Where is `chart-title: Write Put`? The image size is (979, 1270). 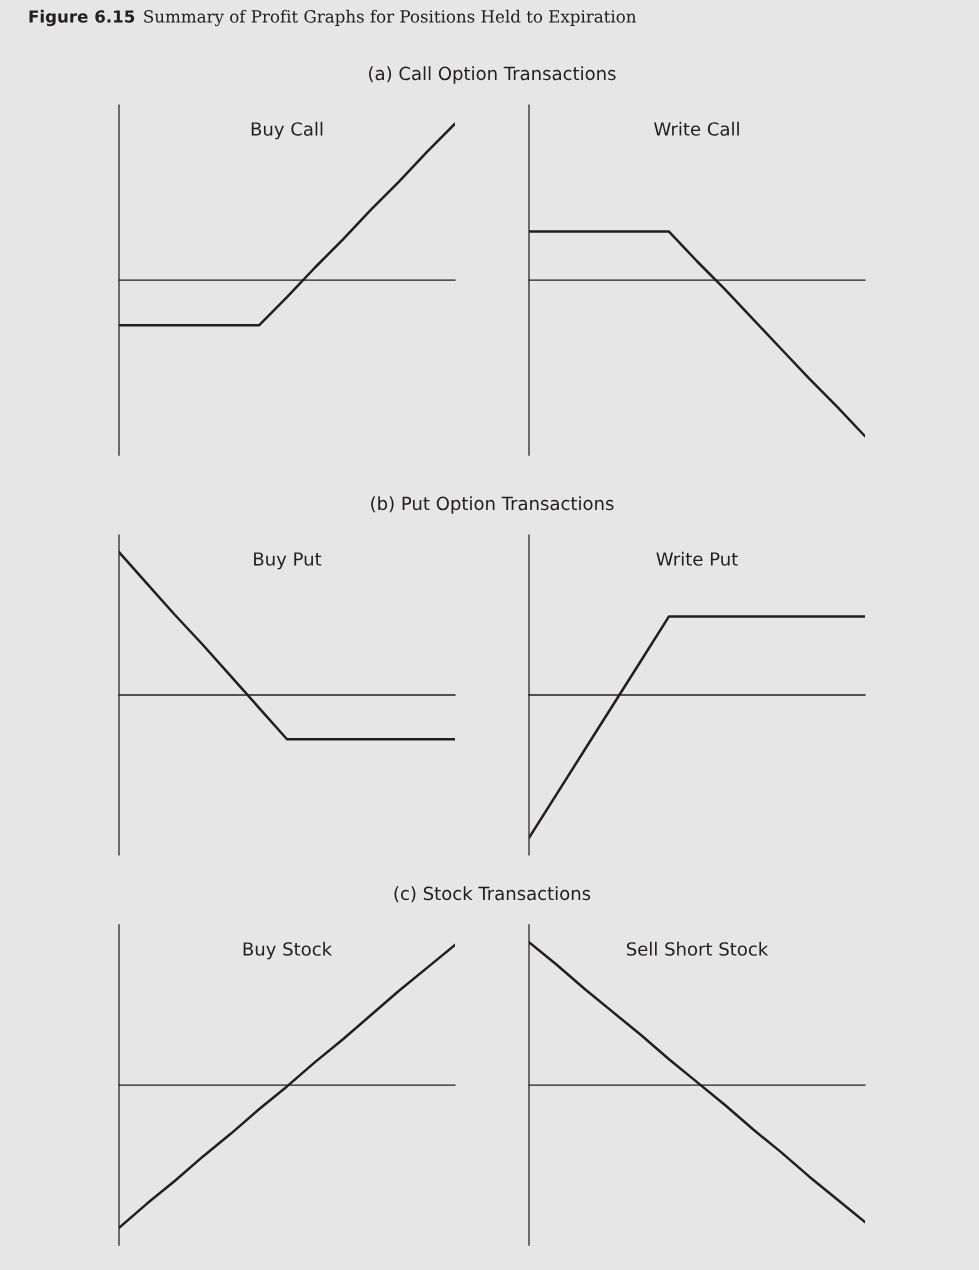 chart-title: Write Put is located at coordinates (697, 558).